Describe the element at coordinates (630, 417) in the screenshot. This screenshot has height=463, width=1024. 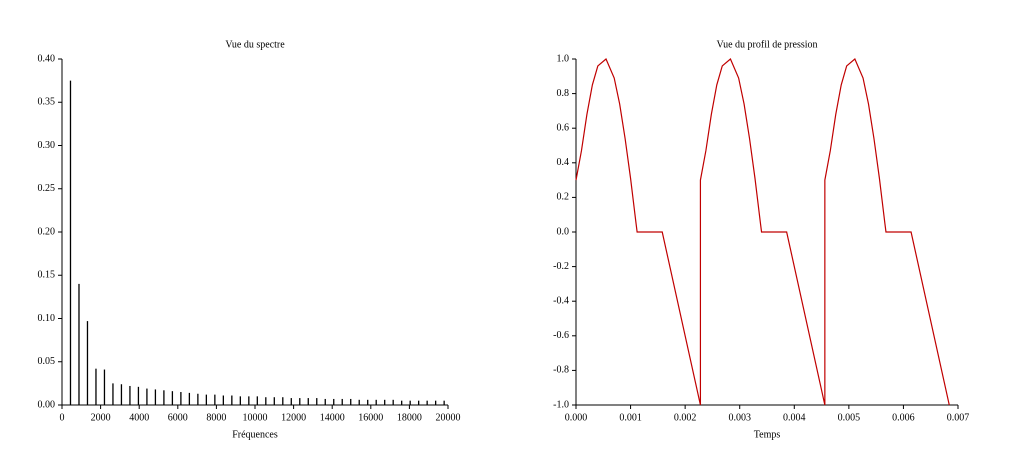
I see `x-tick-label: 0.001` at that location.